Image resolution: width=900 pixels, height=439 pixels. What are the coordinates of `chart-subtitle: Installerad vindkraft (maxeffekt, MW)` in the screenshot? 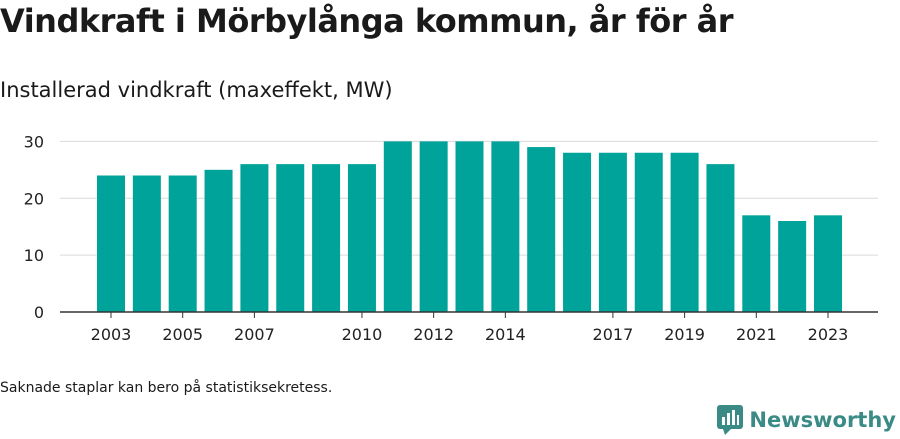 It's located at (196, 90).